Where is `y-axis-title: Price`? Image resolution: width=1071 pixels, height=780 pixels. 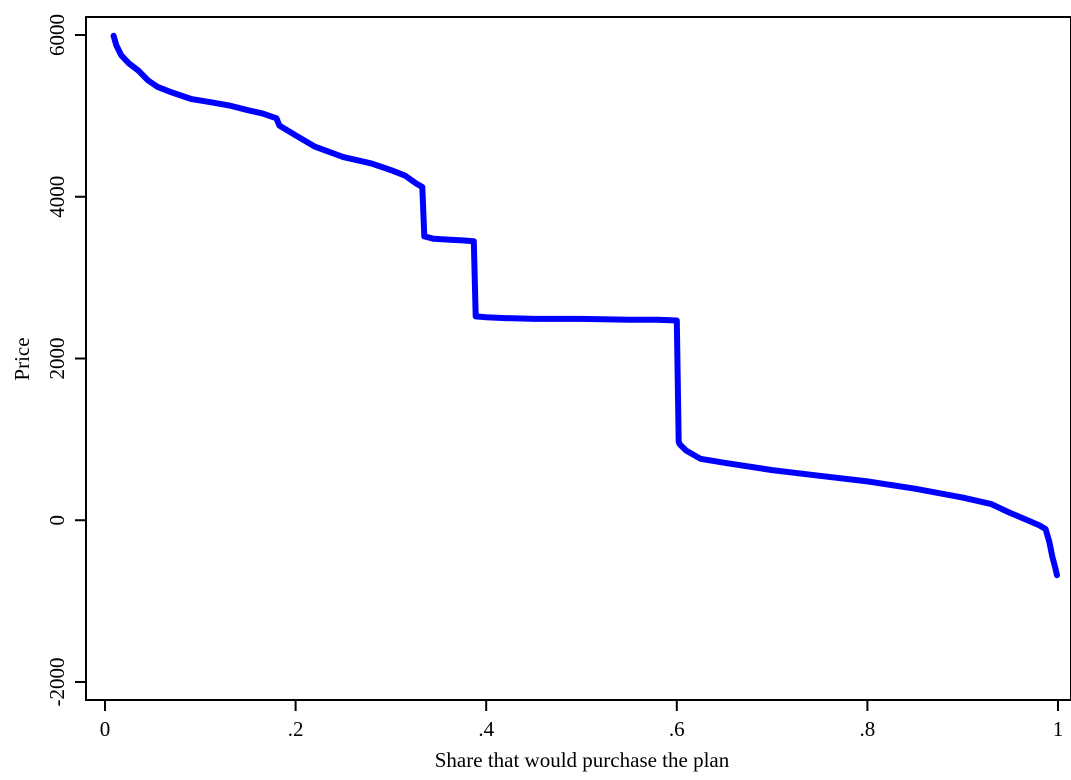 y-axis-title: Price is located at coordinates (22, 358).